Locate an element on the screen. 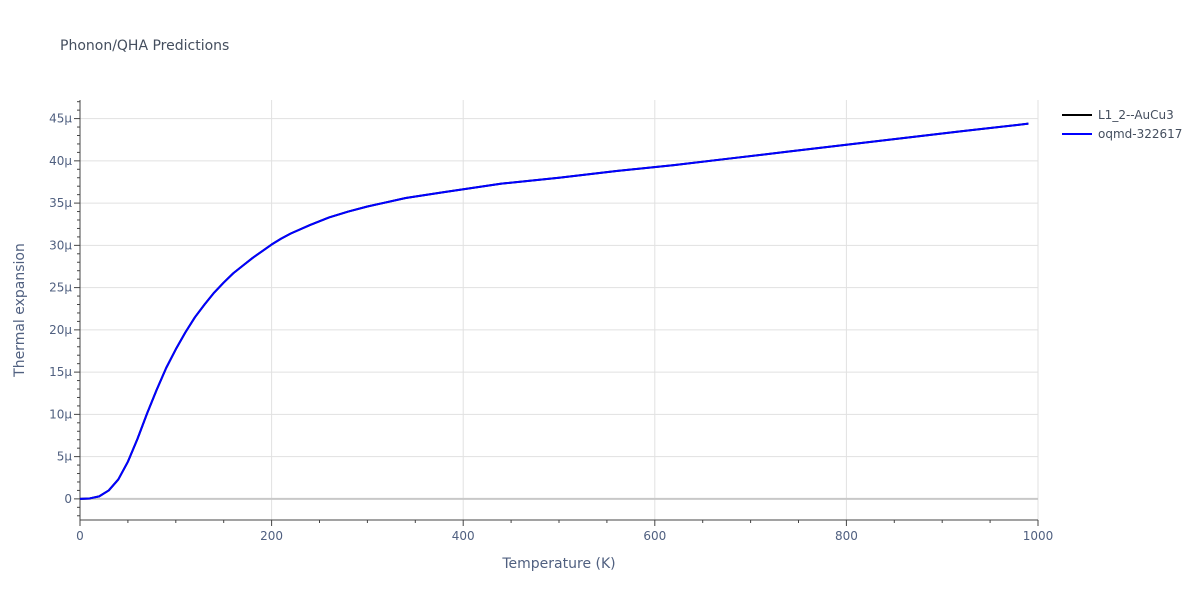  chart-title: Phonon/QHA Predictions is located at coordinates (144, 46).